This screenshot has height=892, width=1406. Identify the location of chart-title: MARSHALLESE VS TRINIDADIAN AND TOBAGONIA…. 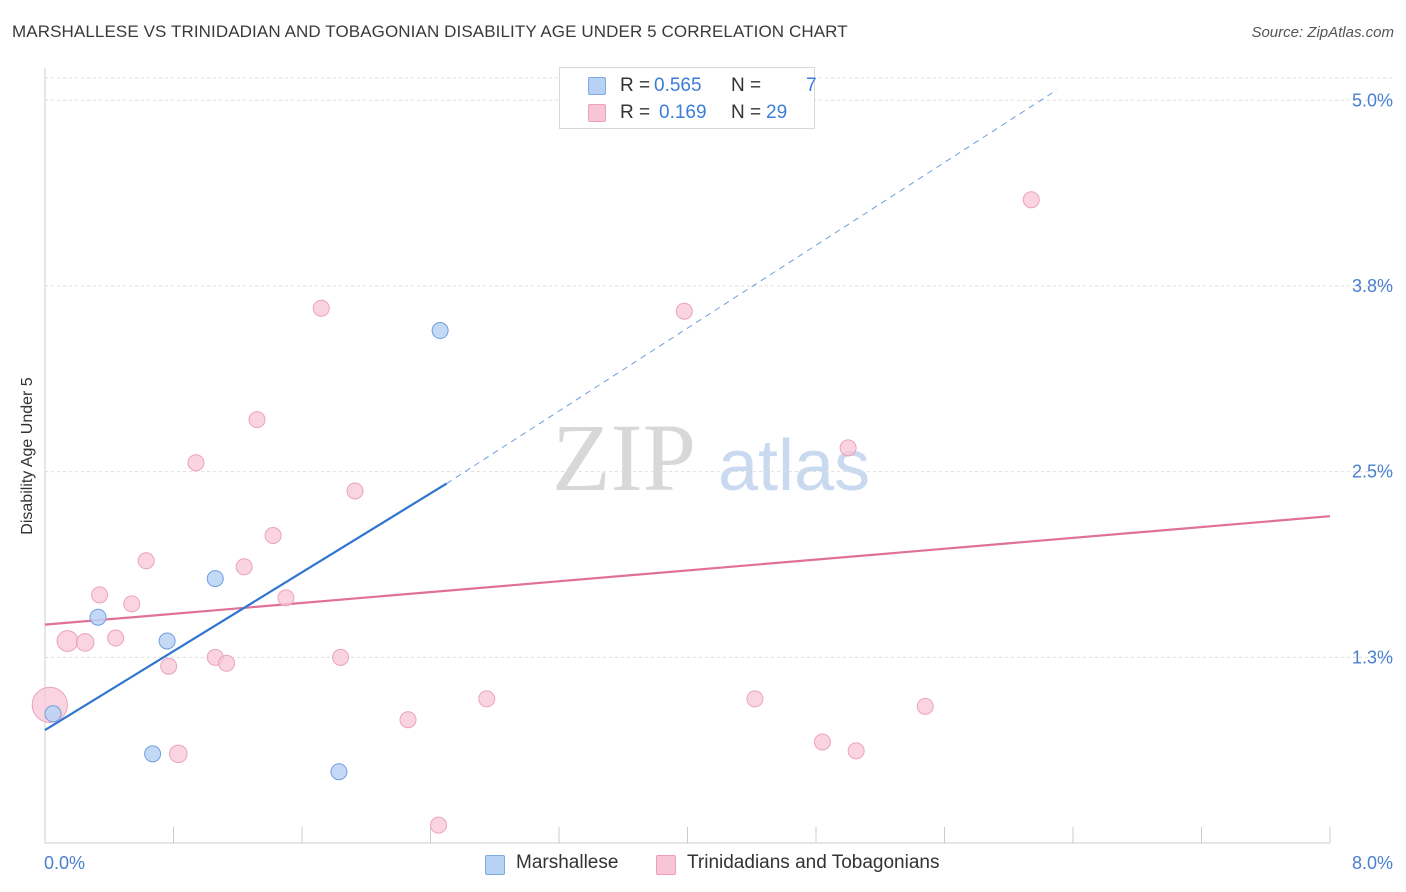
(430, 31).